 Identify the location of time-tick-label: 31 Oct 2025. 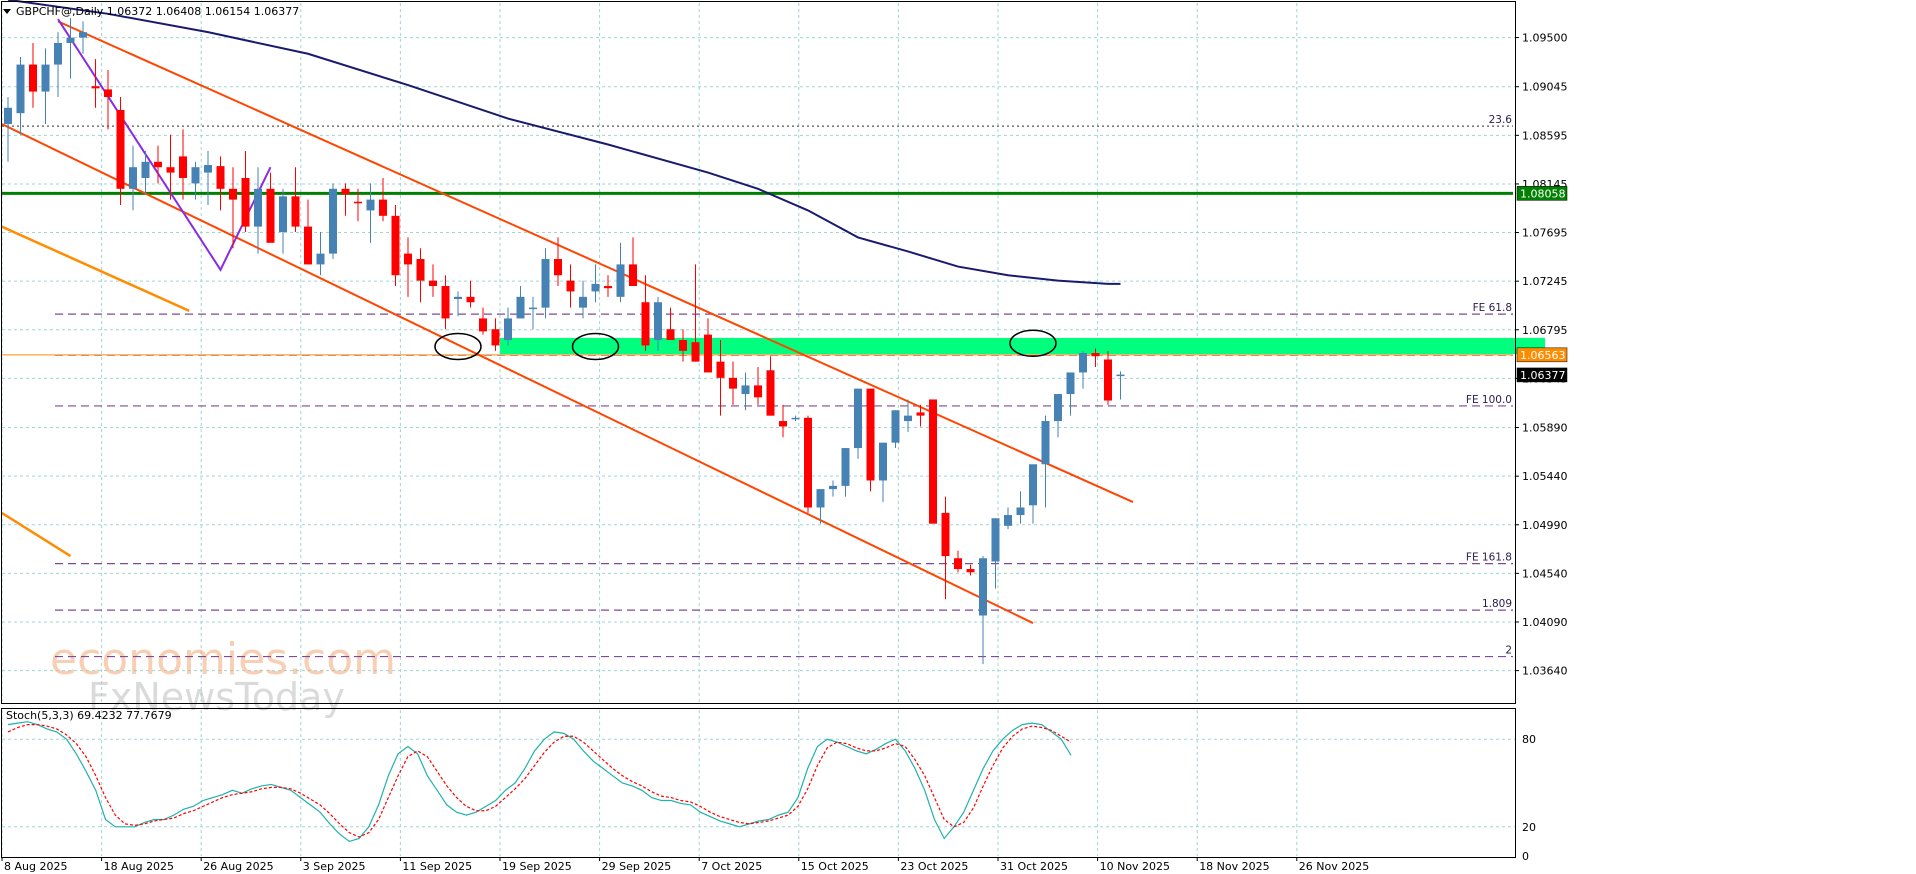
(1034, 866).